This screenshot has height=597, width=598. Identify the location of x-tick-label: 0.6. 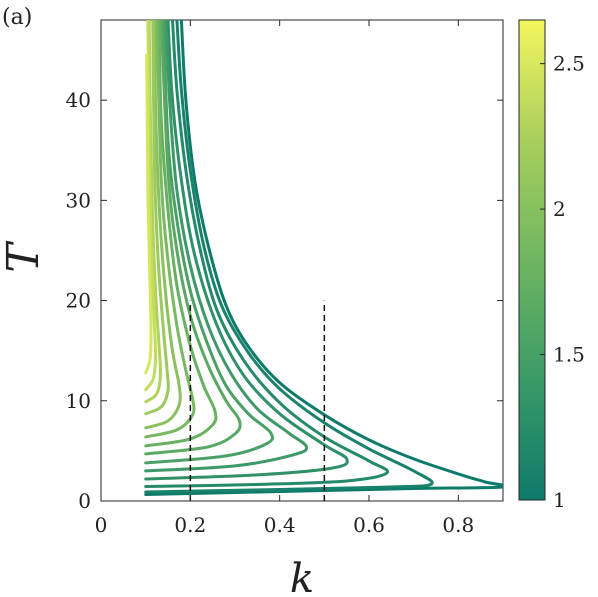
(369, 525).